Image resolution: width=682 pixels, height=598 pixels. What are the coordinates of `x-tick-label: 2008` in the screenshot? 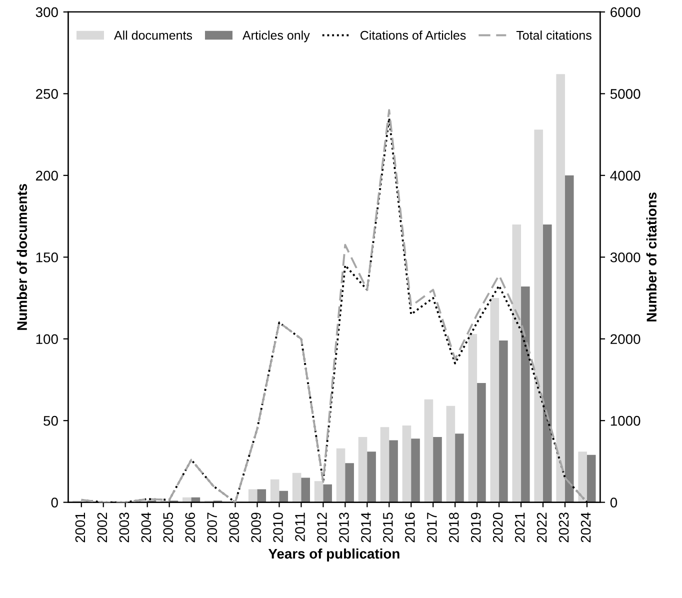 It's located at (234, 527).